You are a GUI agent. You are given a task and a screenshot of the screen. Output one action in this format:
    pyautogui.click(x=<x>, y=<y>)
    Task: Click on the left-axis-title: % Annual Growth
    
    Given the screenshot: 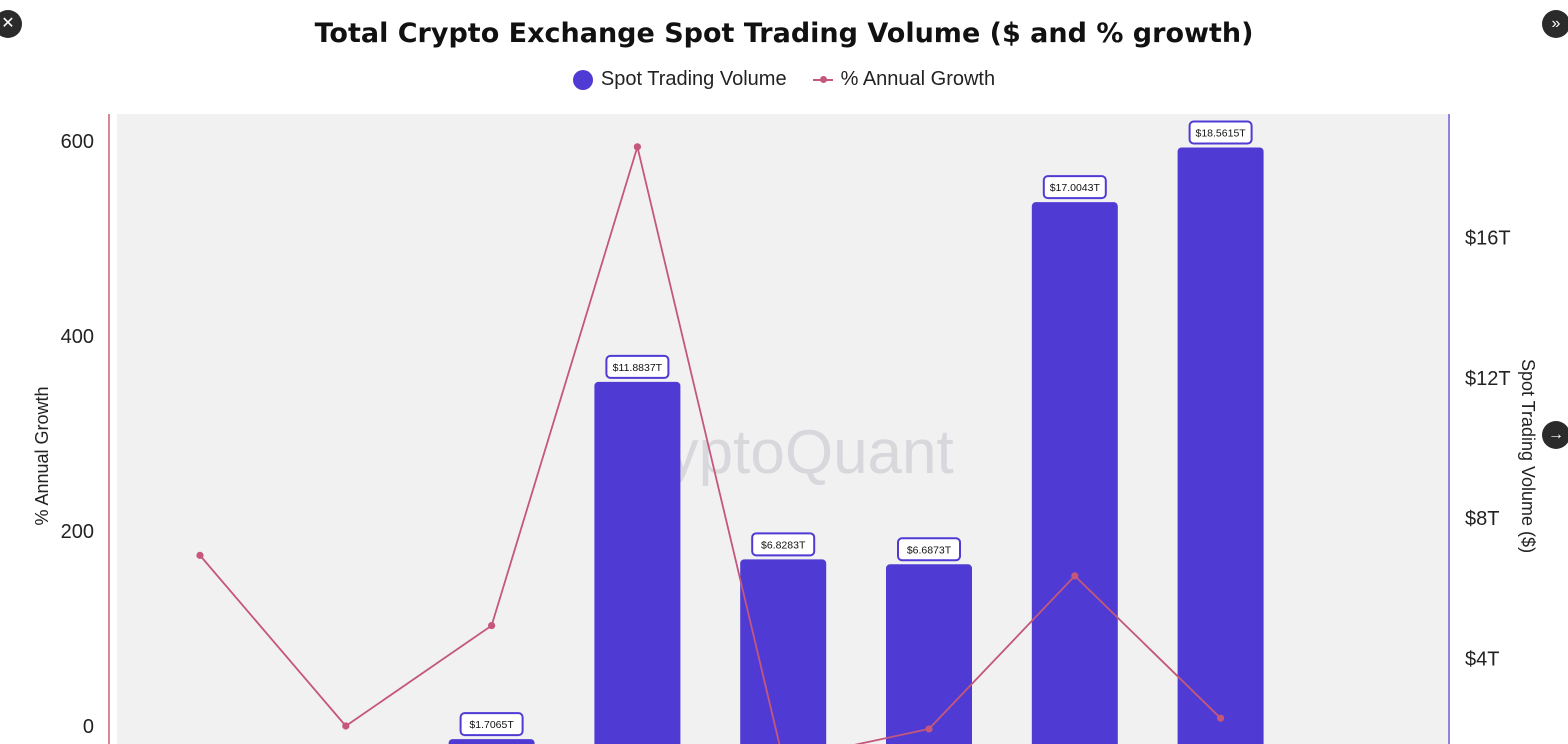 What is the action you would take?
    pyautogui.click(x=42, y=455)
    